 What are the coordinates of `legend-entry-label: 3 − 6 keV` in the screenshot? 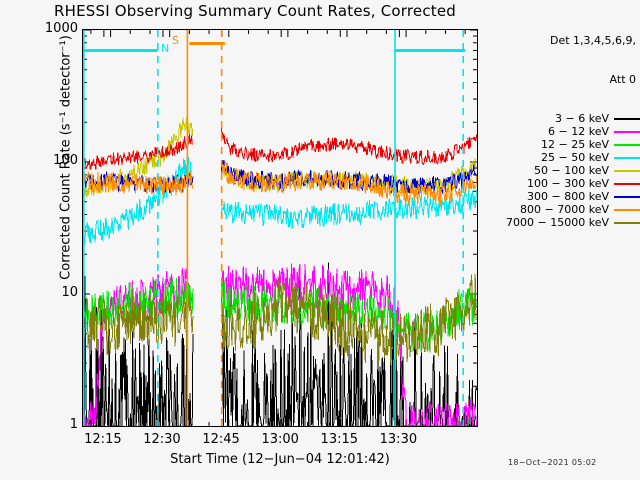 It's located at (582, 118).